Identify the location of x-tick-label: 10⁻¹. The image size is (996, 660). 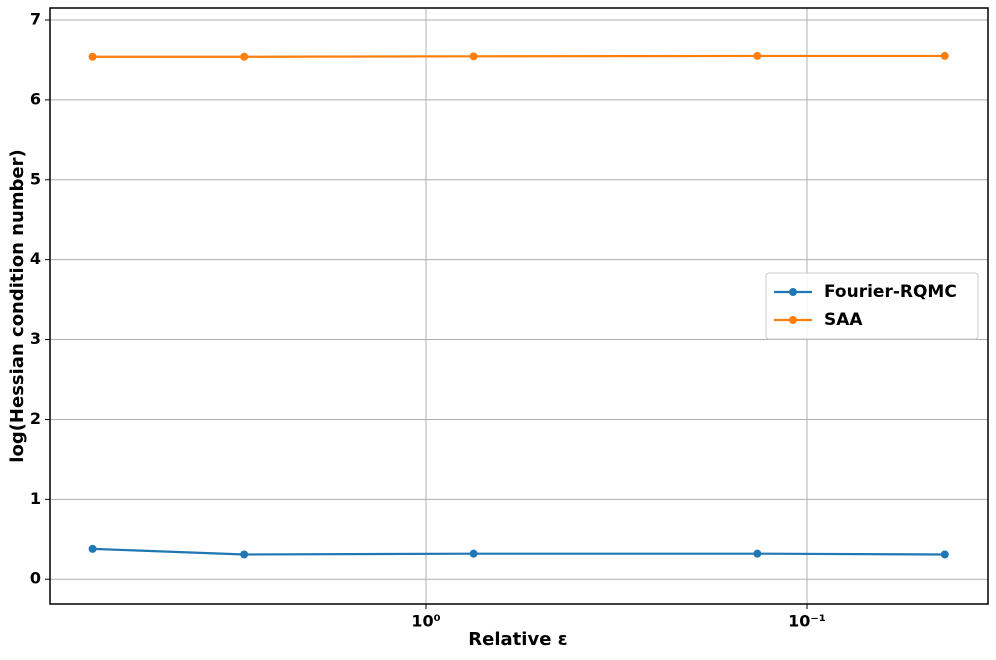
(807, 621).